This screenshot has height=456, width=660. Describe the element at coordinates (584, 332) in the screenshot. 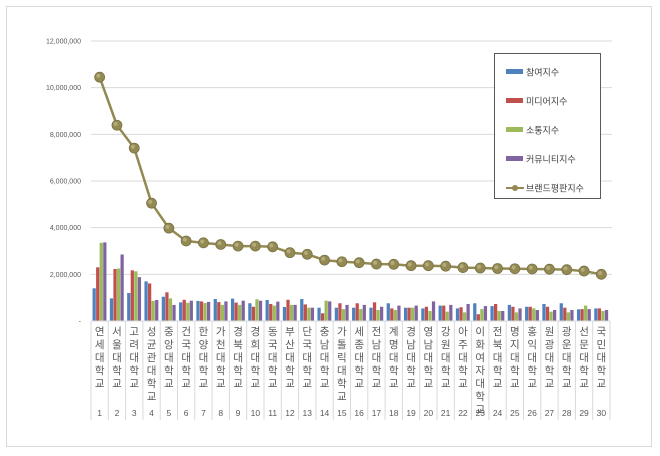

I see `category-label-char: 선` at that location.